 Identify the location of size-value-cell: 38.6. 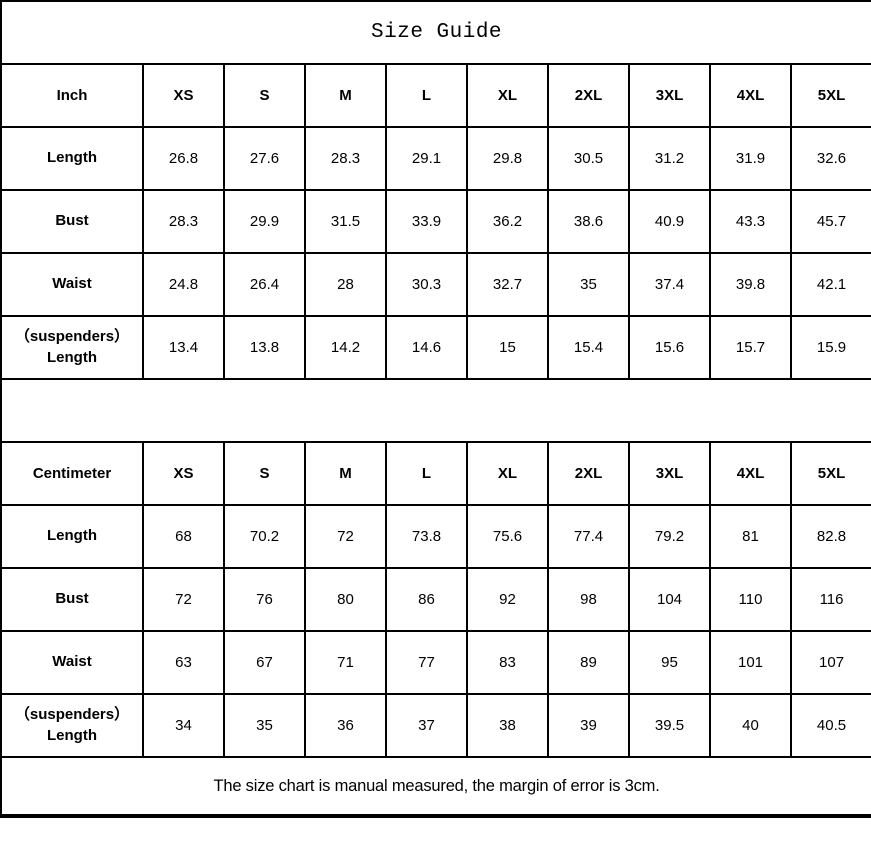
(588, 221).